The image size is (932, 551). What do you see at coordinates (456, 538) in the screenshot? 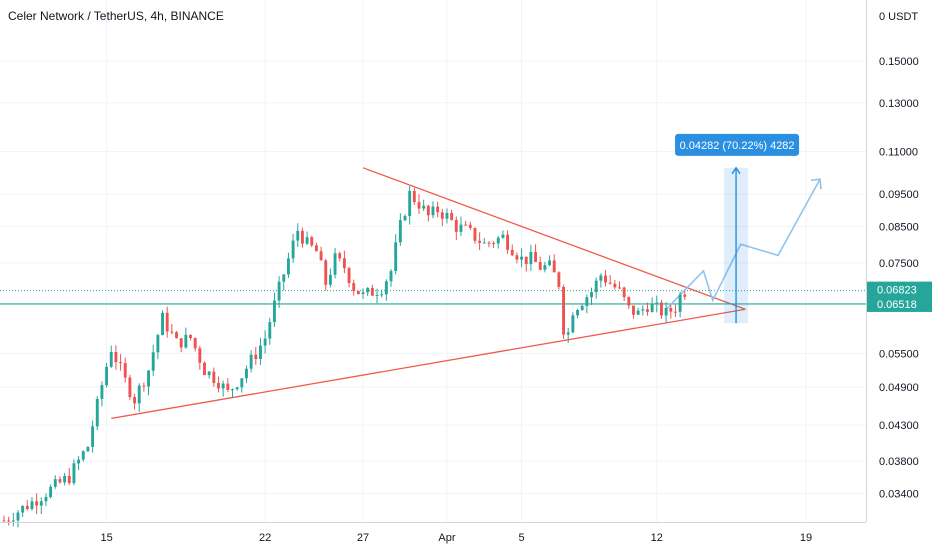
I see `time-axis-canvas: 15 22 27 Apr 5 12 19` at bounding box center [456, 538].